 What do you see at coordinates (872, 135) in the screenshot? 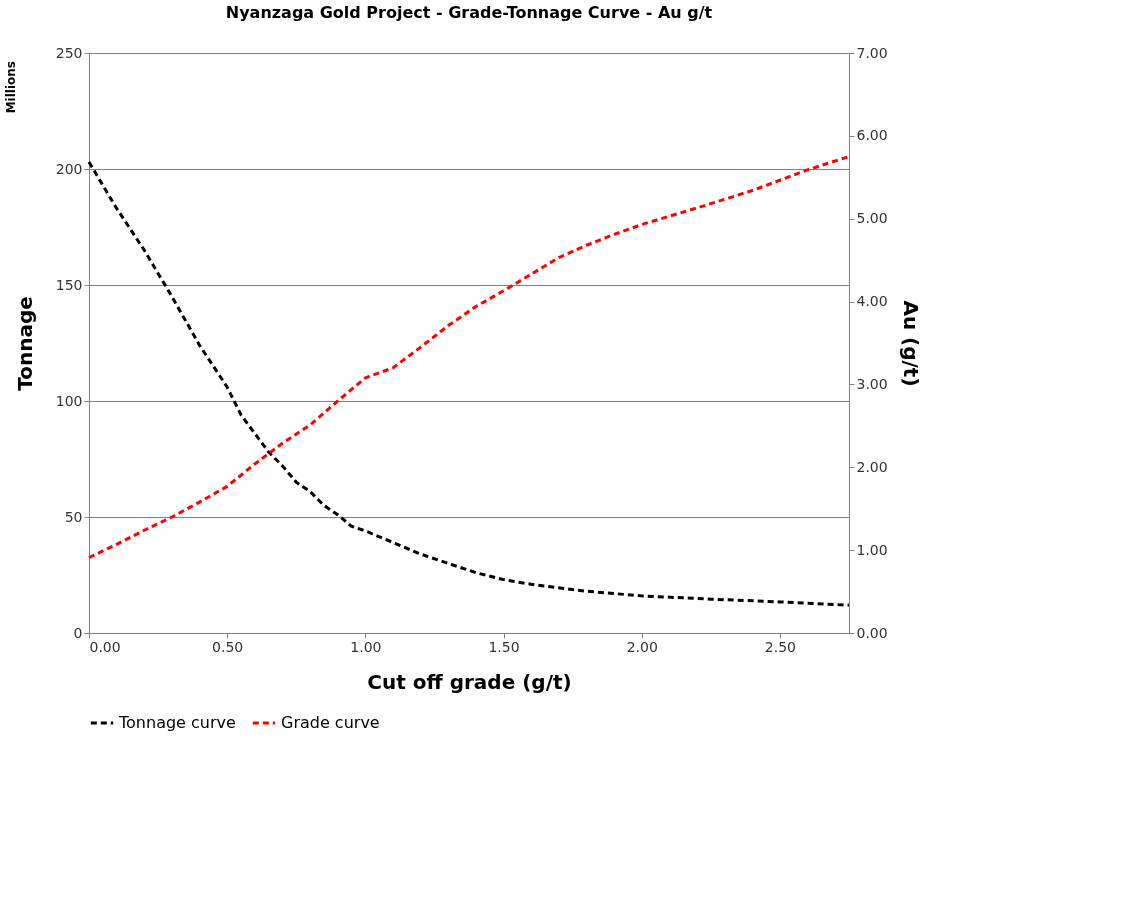
I see `y2-tick-label: 6.00` at bounding box center [872, 135].